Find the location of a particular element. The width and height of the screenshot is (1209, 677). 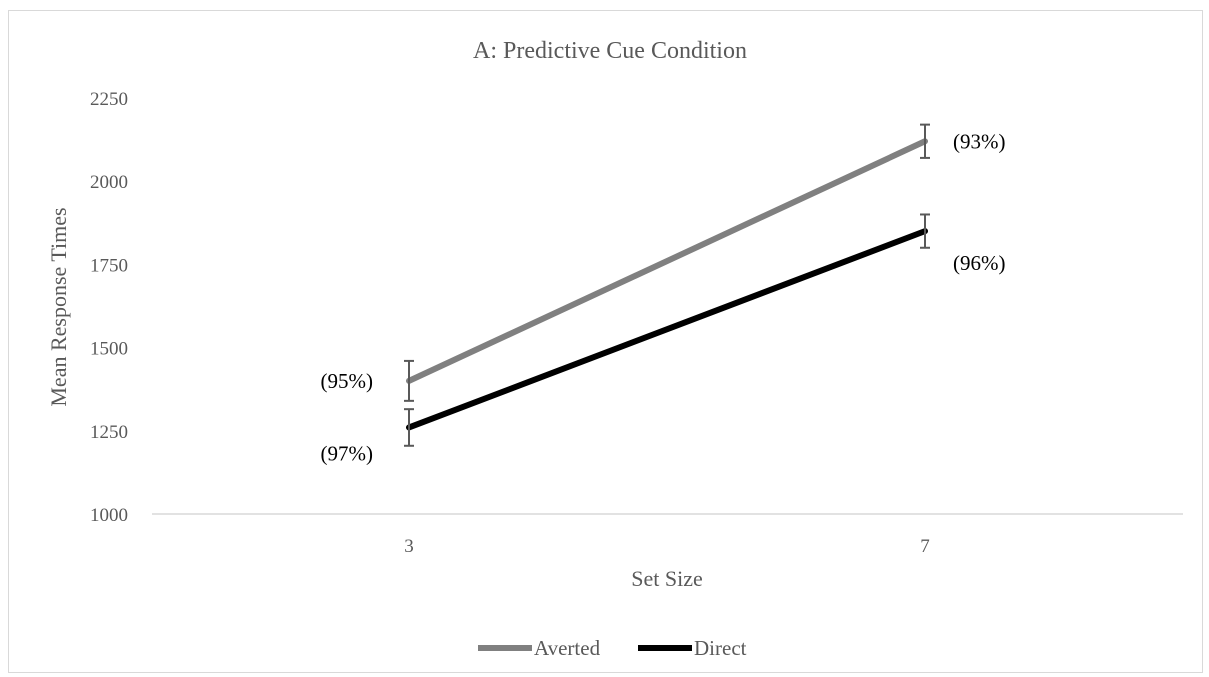

x-tick-label: 7 is located at coordinates (925, 546).